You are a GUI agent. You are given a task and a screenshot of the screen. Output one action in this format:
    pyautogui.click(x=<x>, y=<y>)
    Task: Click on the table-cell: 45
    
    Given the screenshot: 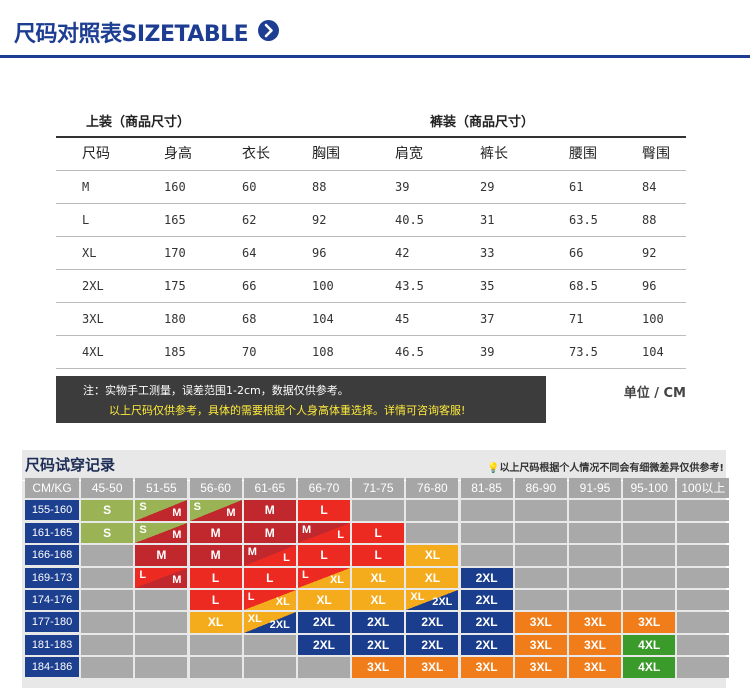 What is the action you would take?
    pyautogui.click(x=402, y=319)
    